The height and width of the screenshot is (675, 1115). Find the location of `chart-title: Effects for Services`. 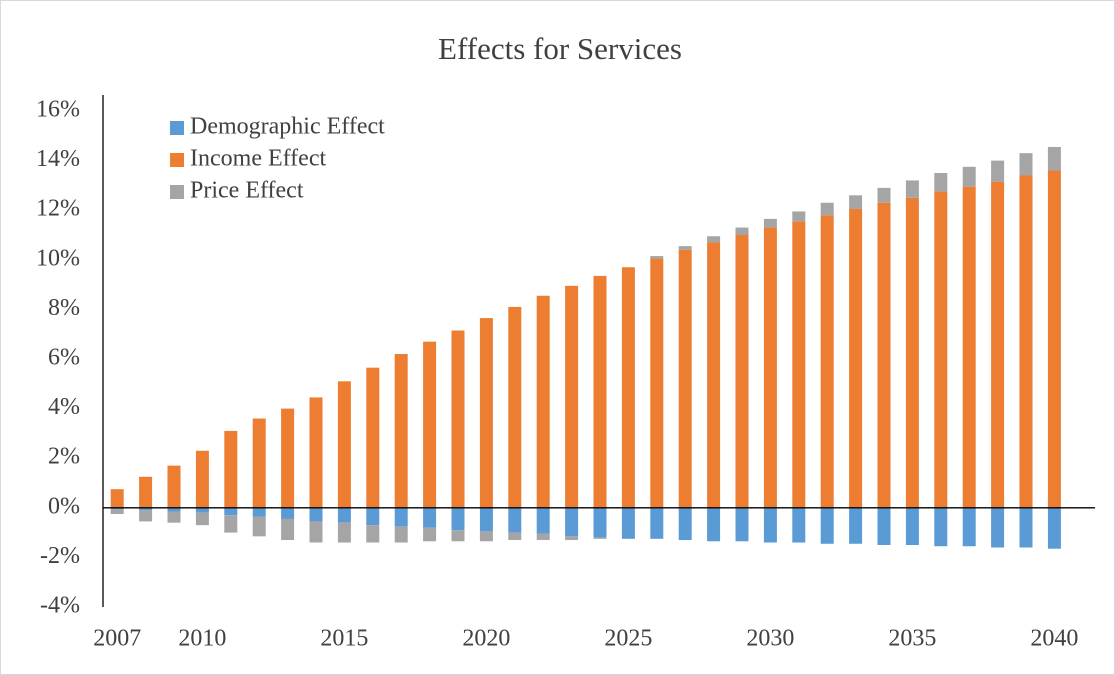

chart-title: Effects for Services is located at coordinates (560, 48).